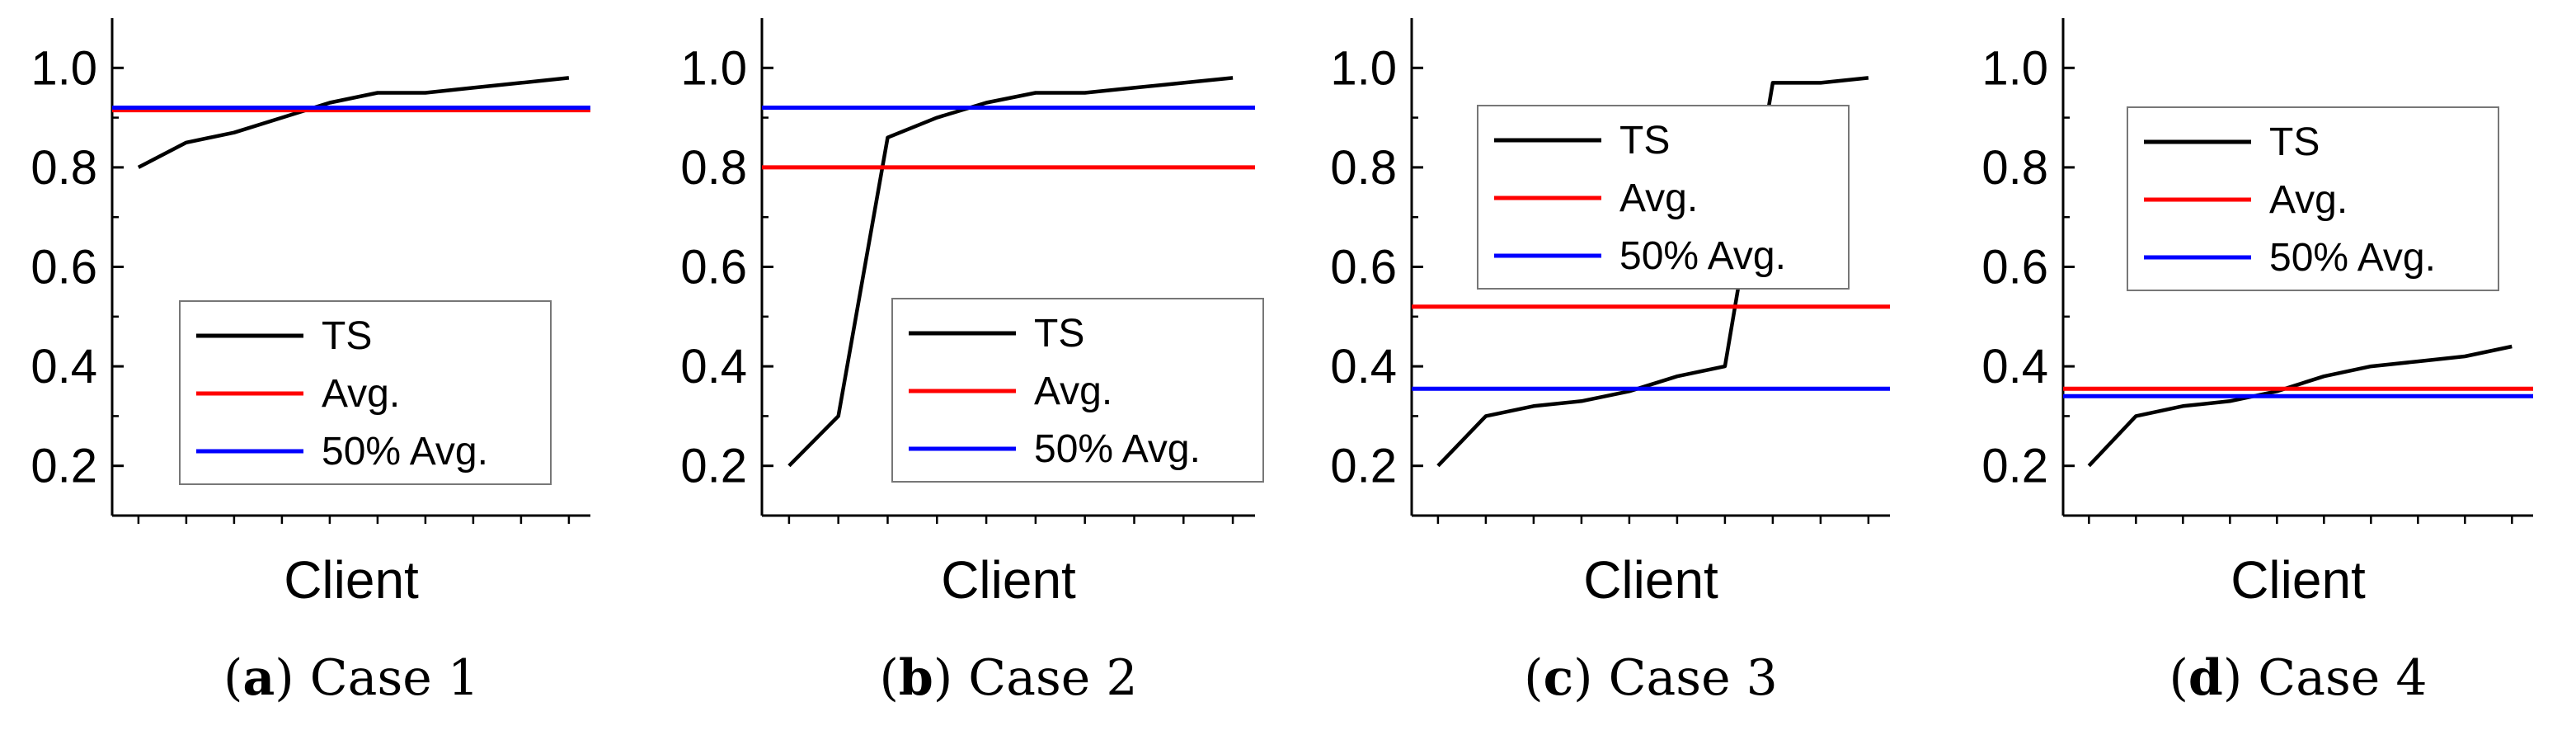 The height and width of the screenshot is (735, 2576). Describe the element at coordinates (2298, 678) in the screenshot. I see `panel-caption: (d) Case 4` at that location.